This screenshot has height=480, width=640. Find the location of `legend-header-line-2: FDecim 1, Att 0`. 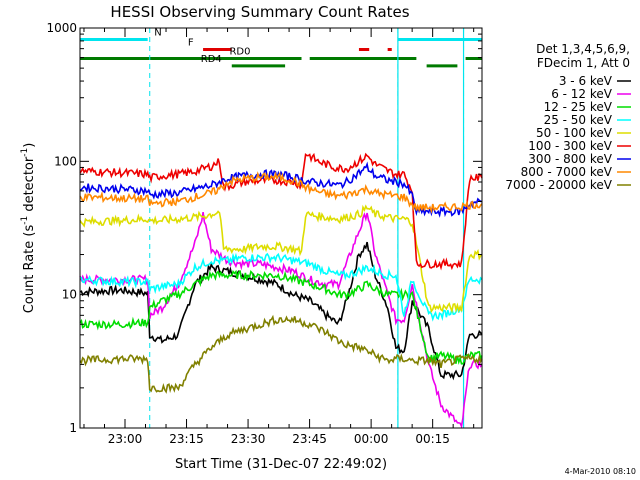

legend-header-line-2: FDecim 1, Att 0 is located at coordinates (583, 63).